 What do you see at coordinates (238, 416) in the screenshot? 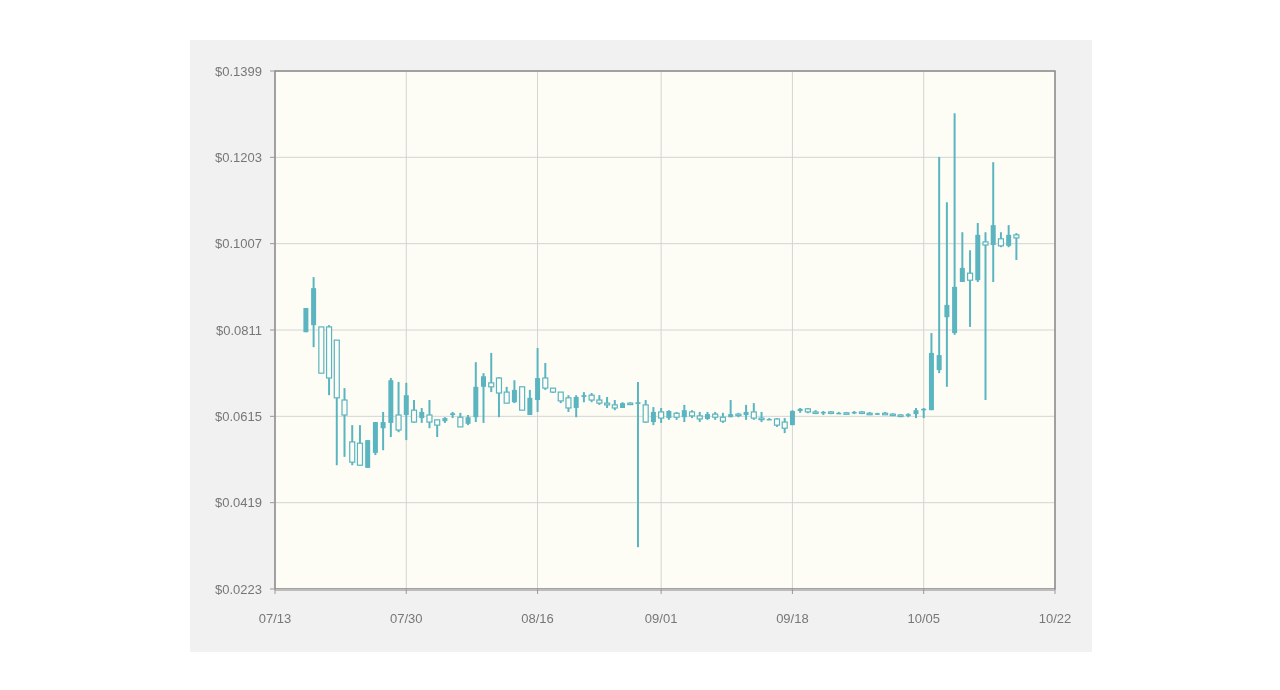
I see `y-tick-label: $0.0615` at bounding box center [238, 416].